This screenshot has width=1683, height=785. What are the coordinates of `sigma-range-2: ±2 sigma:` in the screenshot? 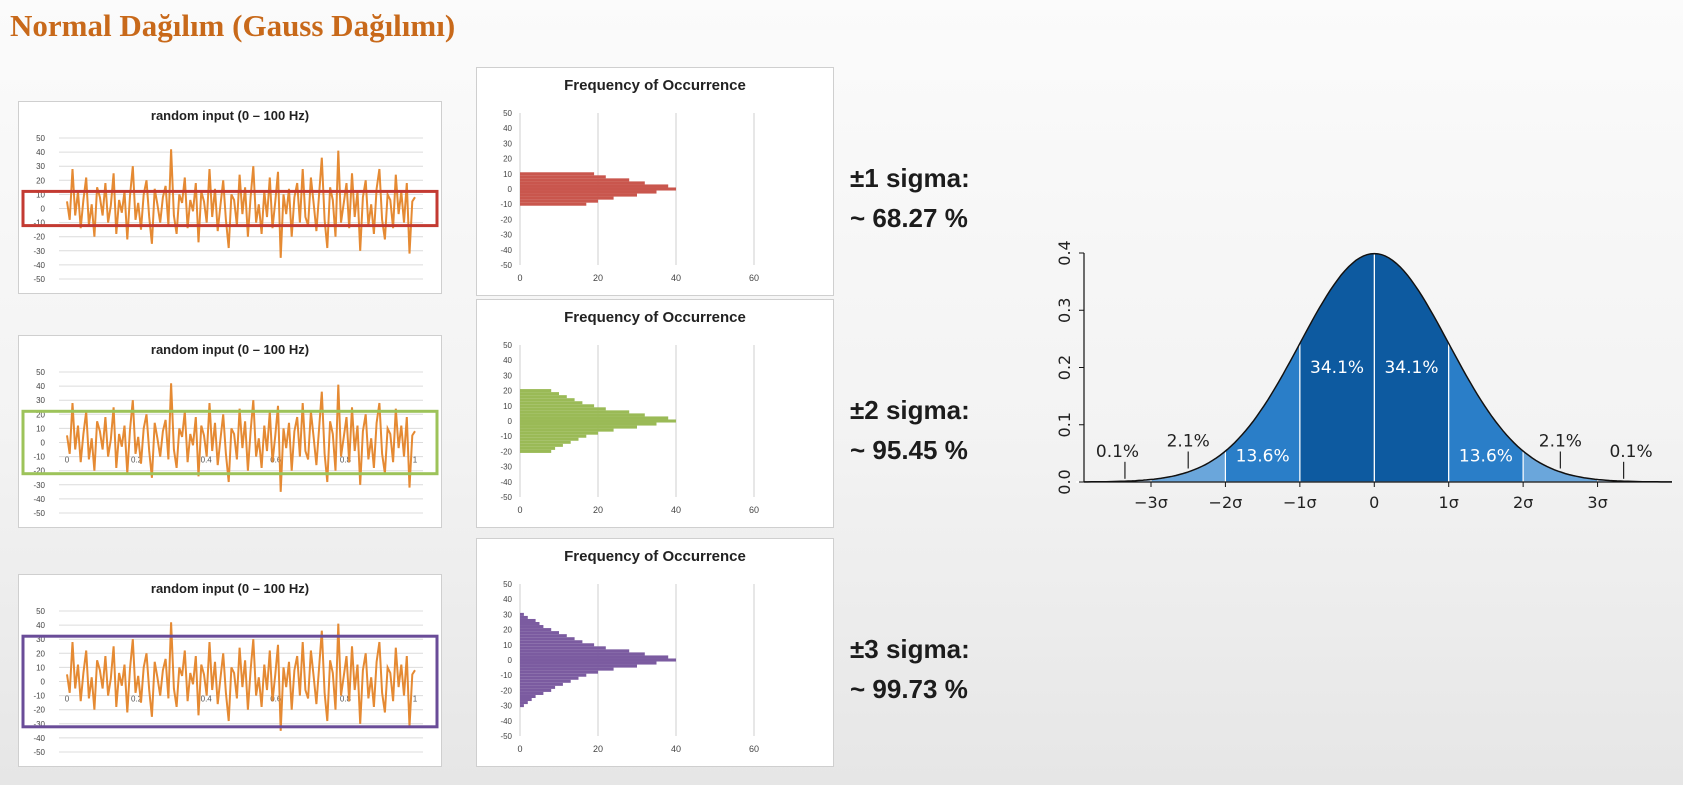 It's located at (910, 410).